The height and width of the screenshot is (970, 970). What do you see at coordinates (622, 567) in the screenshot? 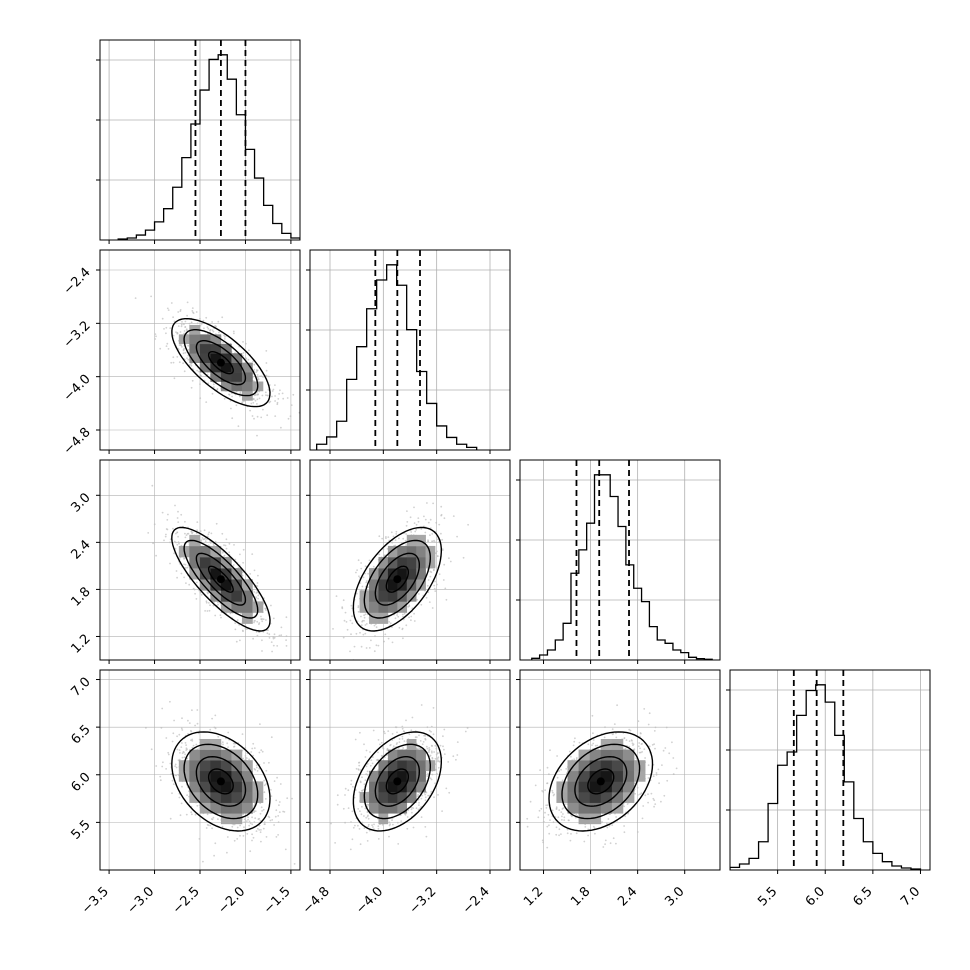
I see `histogram-step` at bounding box center [622, 567].